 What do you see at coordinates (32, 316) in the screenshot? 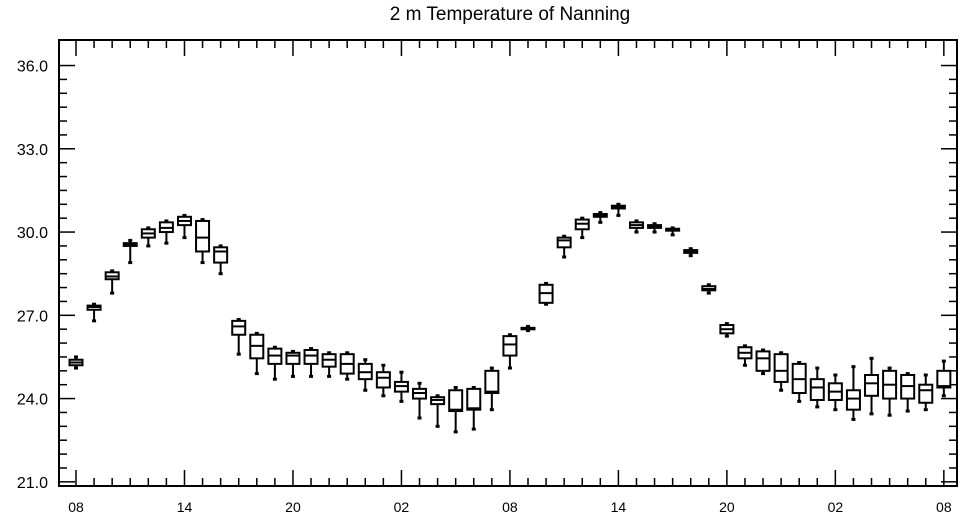
I see `y-tick-label: 27.0` at bounding box center [32, 316].